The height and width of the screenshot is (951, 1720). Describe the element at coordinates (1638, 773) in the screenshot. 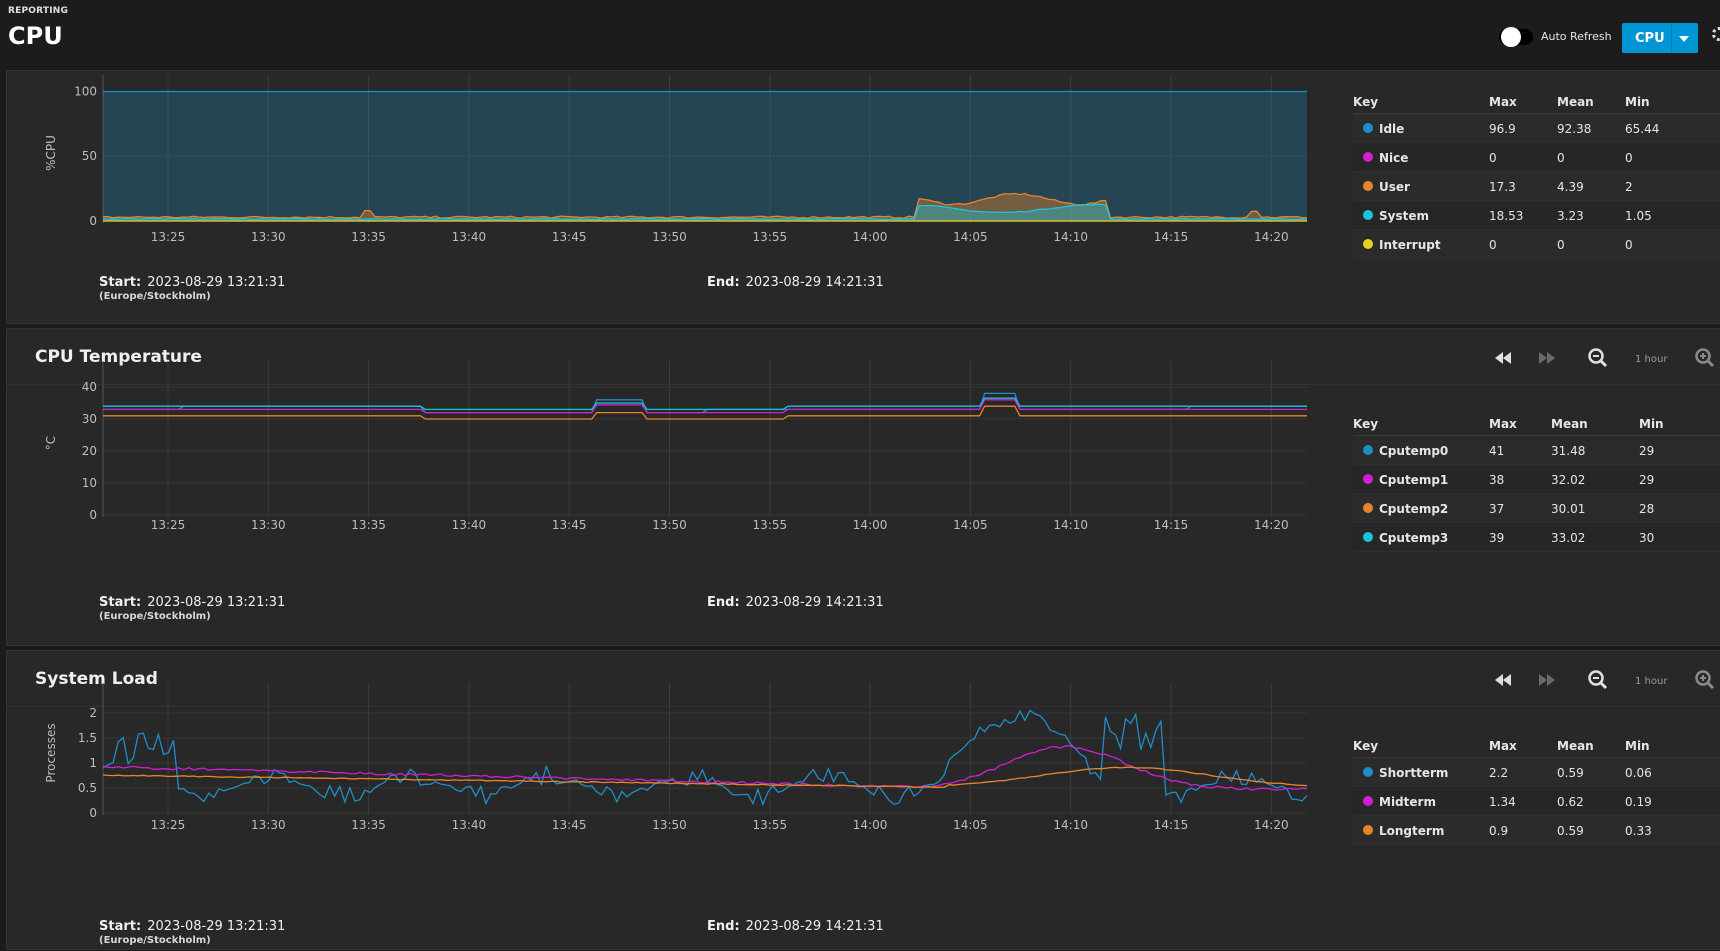

I see `legend-min-value: 0.06` at that location.